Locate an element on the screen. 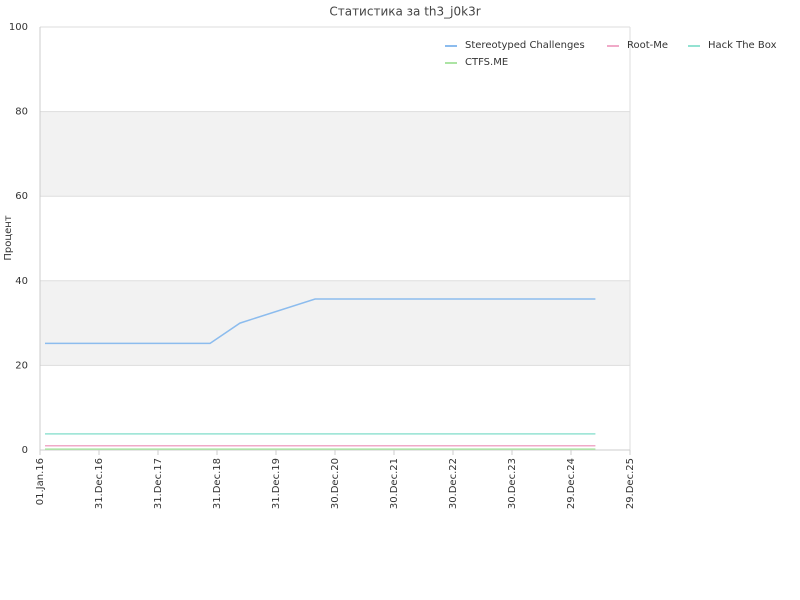  x-tick-label: 31.Dec.19 is located at coordinates (276, 483).